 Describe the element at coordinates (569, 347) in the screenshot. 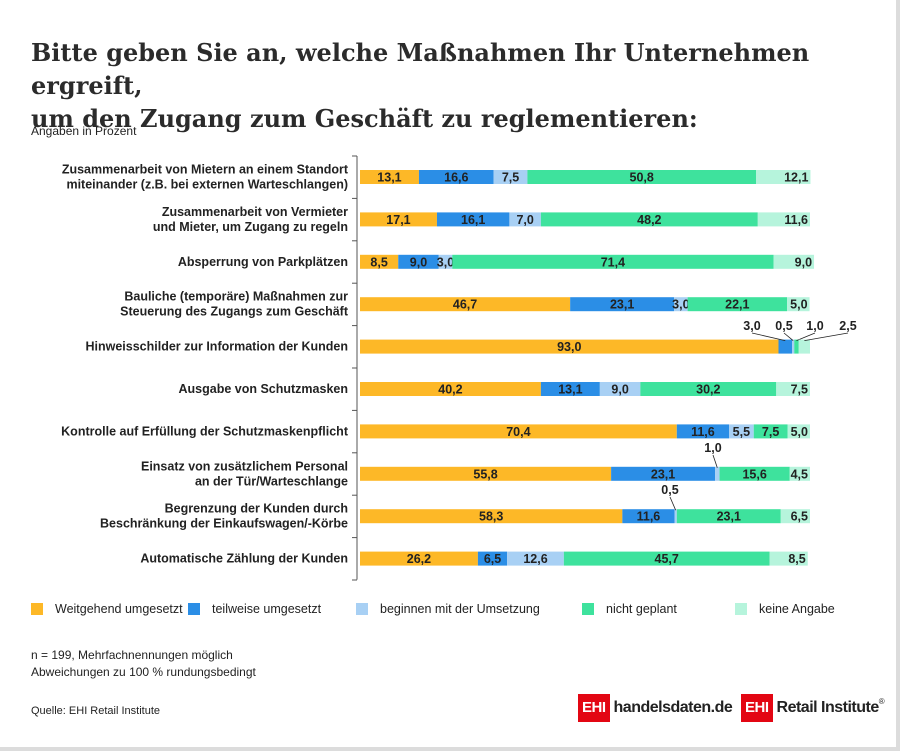

I see `value-label: 93,0` at that location.